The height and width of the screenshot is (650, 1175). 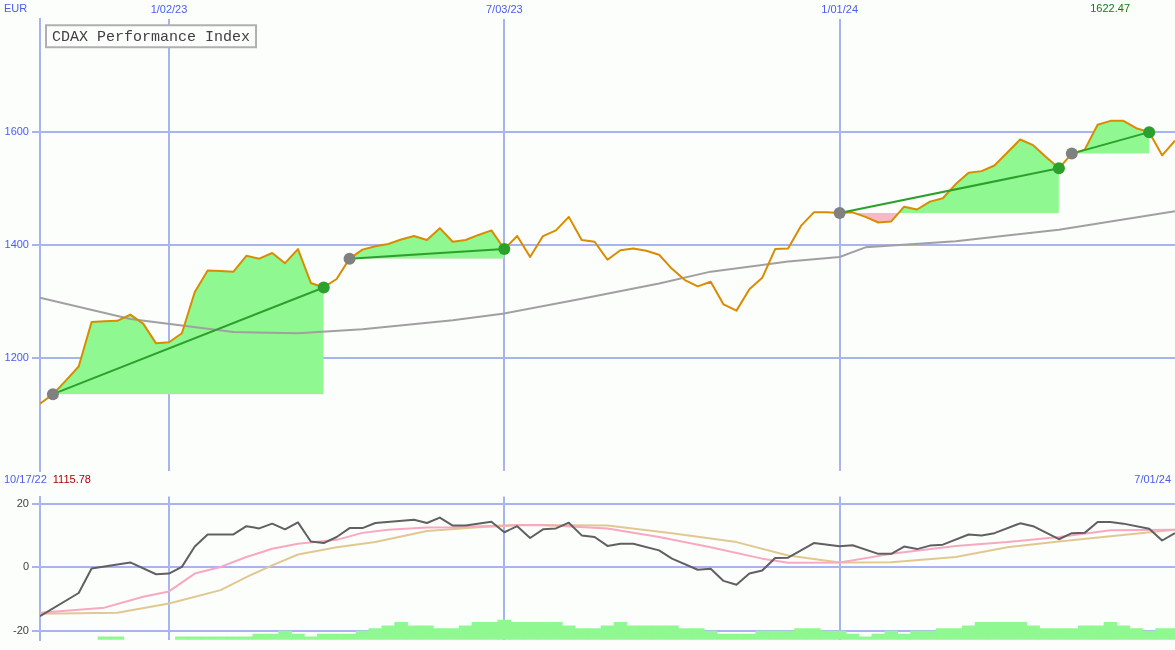 I want to click on y-tick-label: -20, so click(x=21, y=629).